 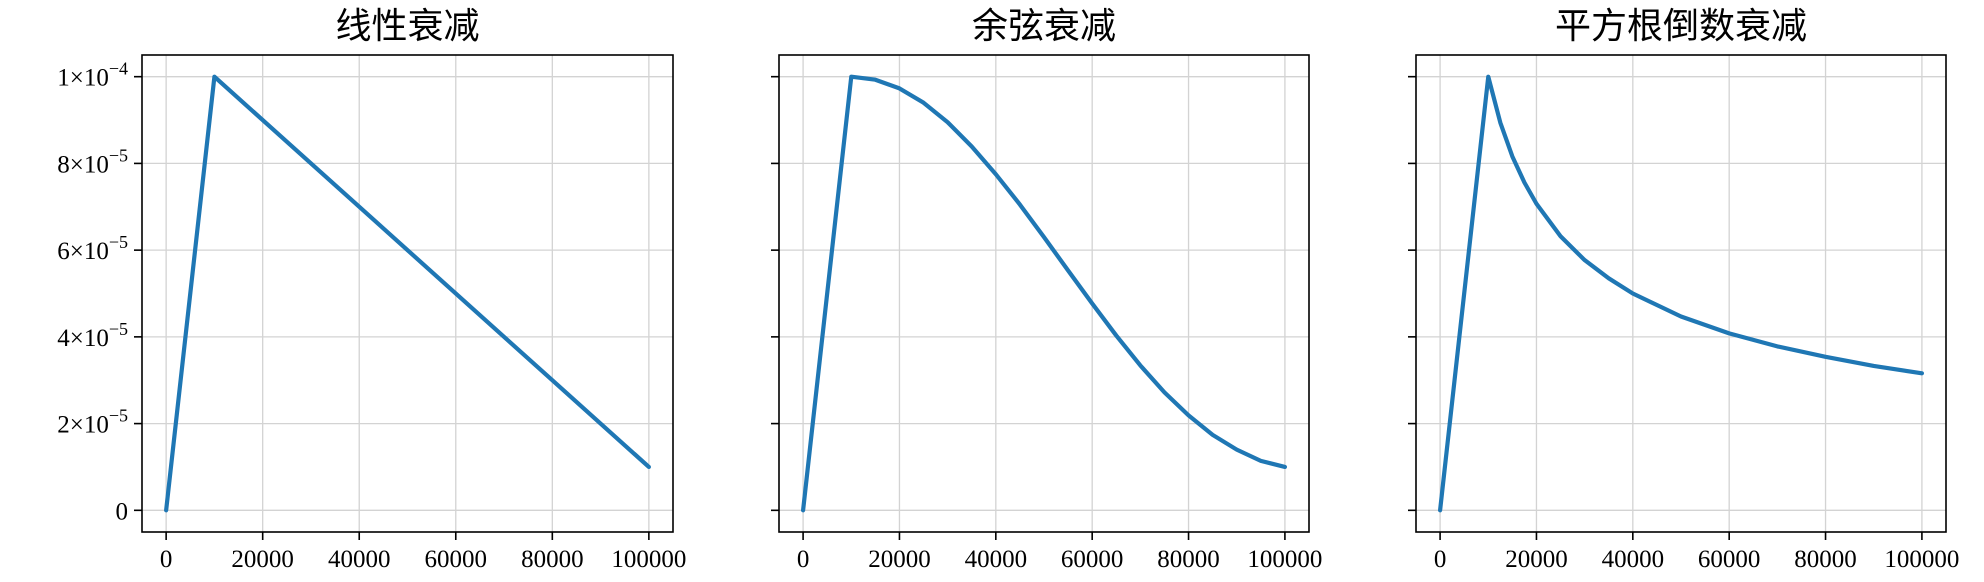 I want to click on subplot-title: 平方根倒数衰减, so click(x=1681, y=26).